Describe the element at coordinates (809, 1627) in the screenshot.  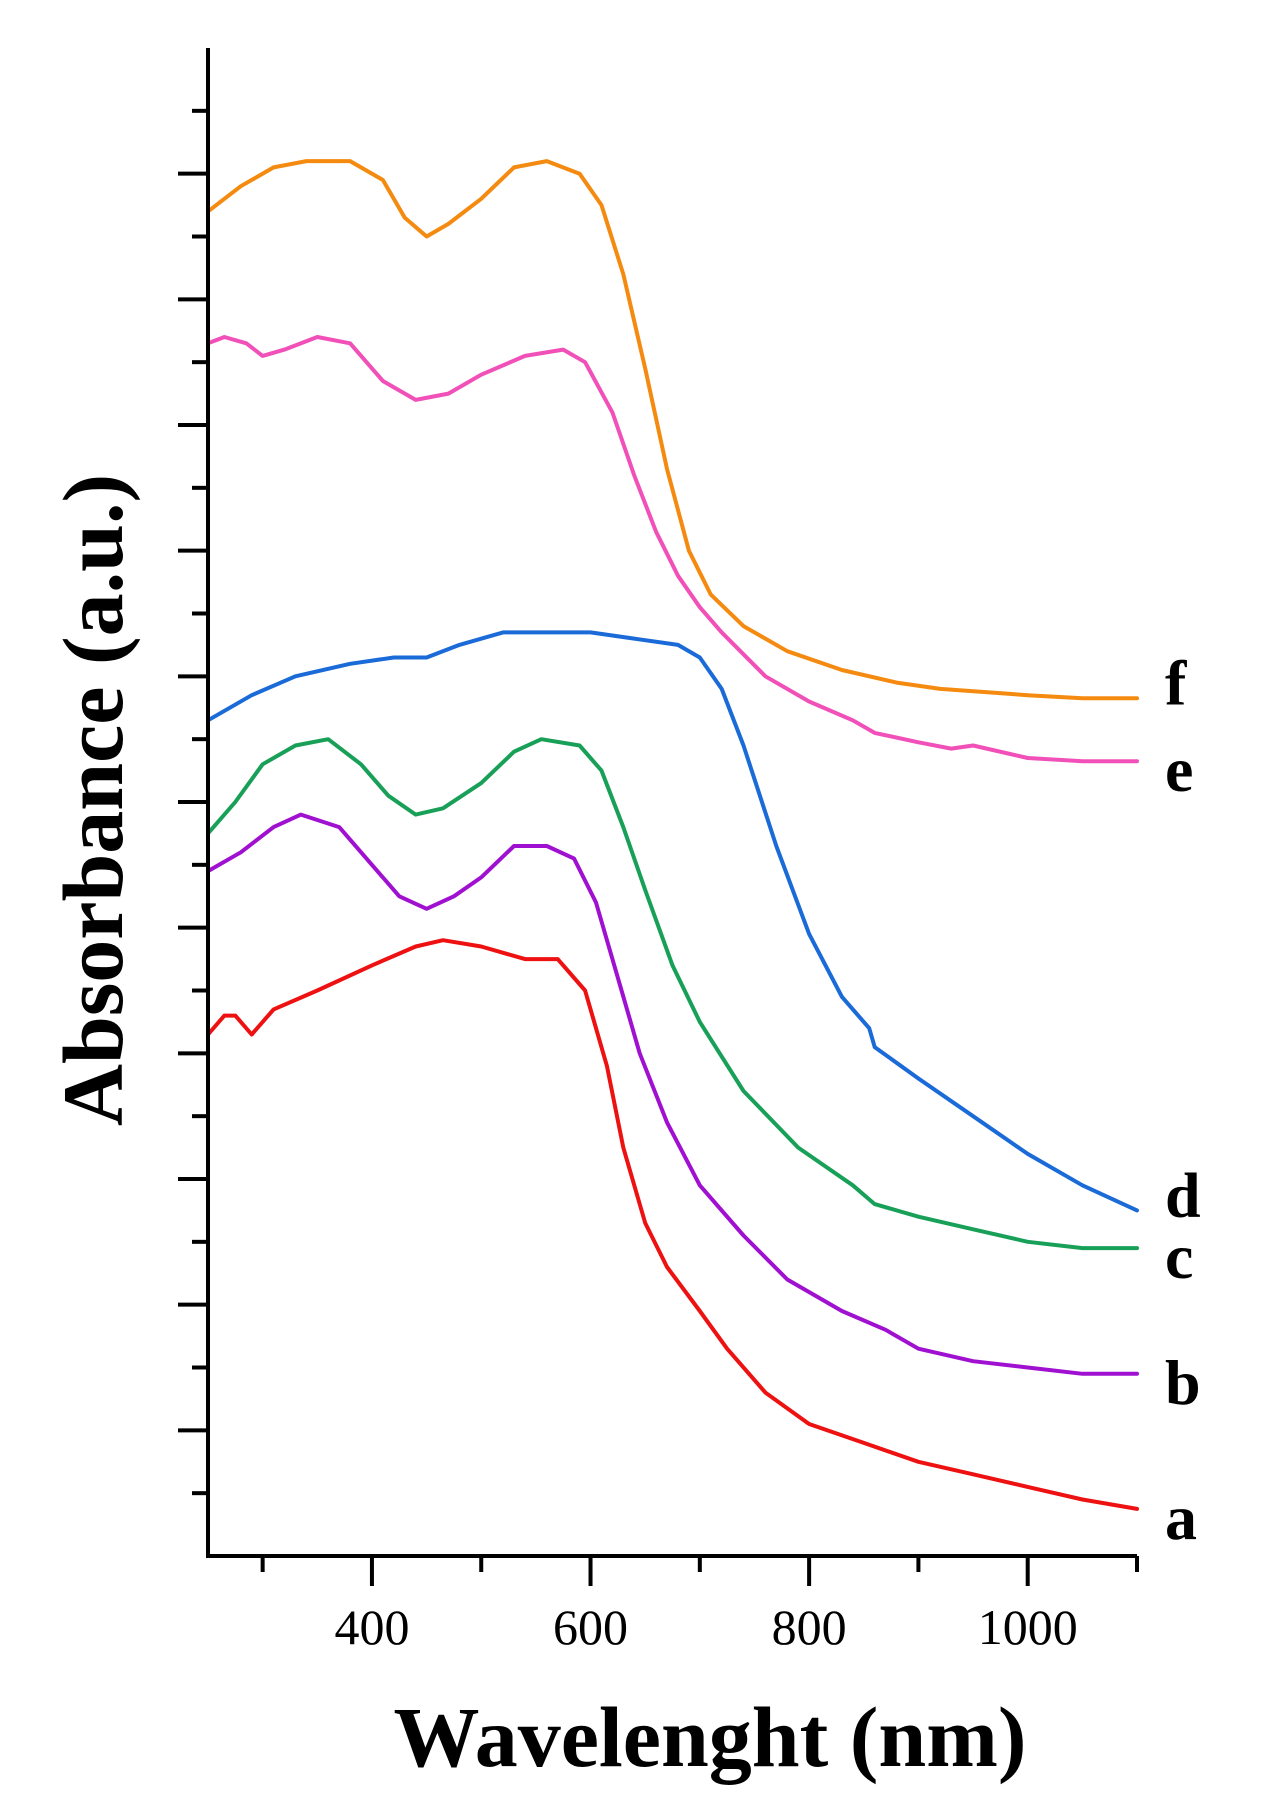
I see `x-tick-label: 800` at that location.